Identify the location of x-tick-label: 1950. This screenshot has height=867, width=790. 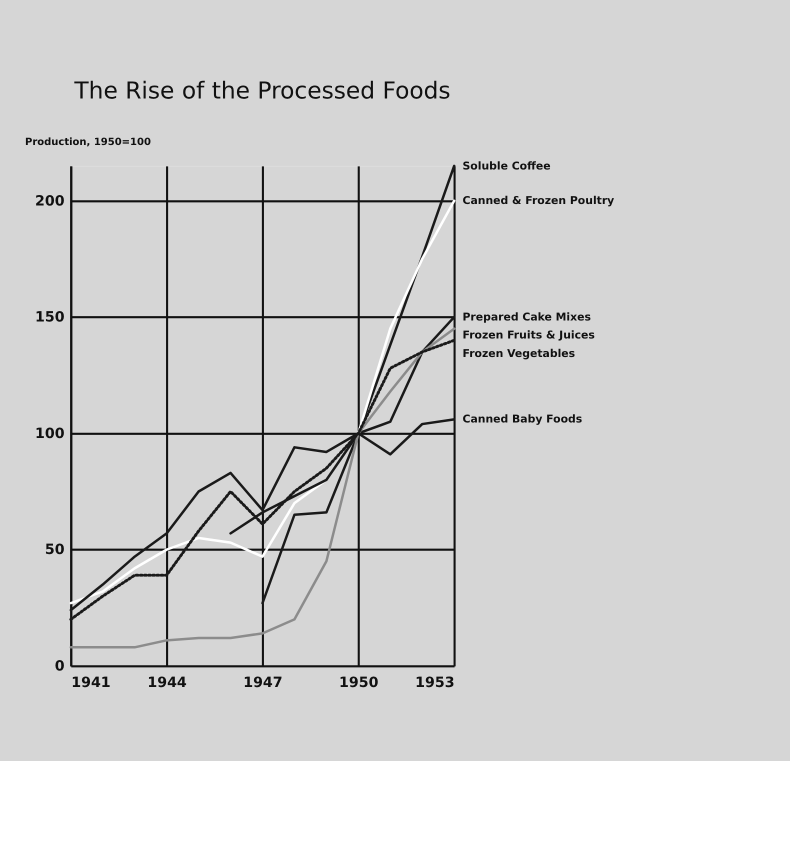
(359, 683).